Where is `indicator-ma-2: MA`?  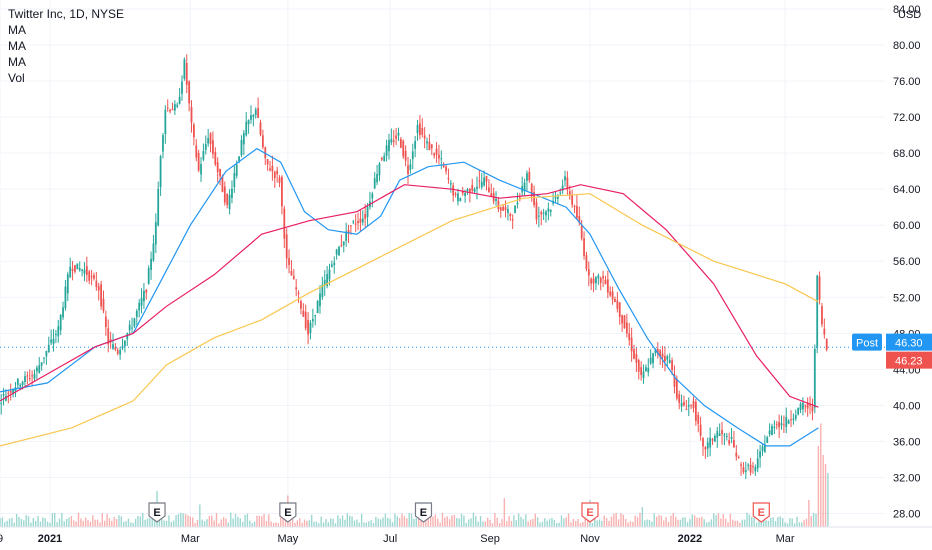 indicator-ma-2: MA is located at coordinates (17, 46).